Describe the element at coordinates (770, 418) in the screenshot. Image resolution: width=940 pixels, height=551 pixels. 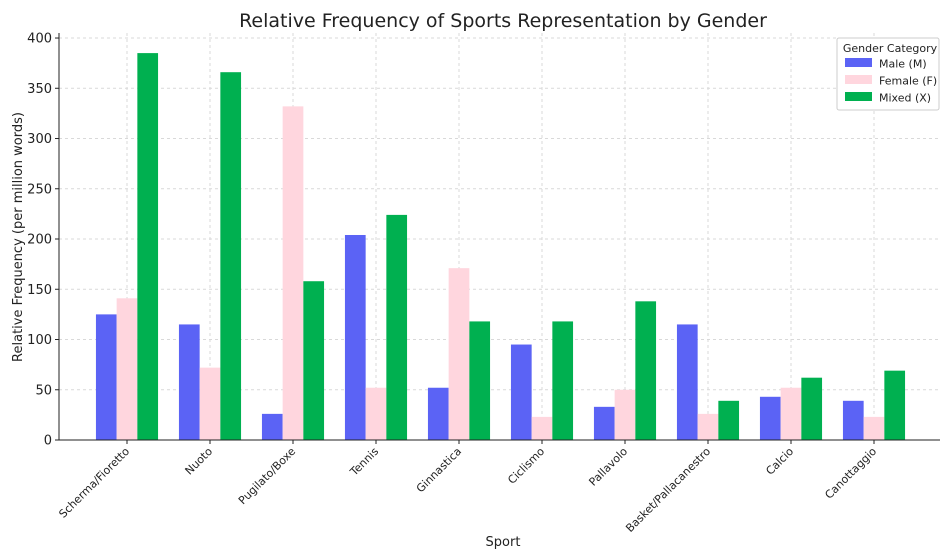
I see `bar-calcio-male-m` at that location.